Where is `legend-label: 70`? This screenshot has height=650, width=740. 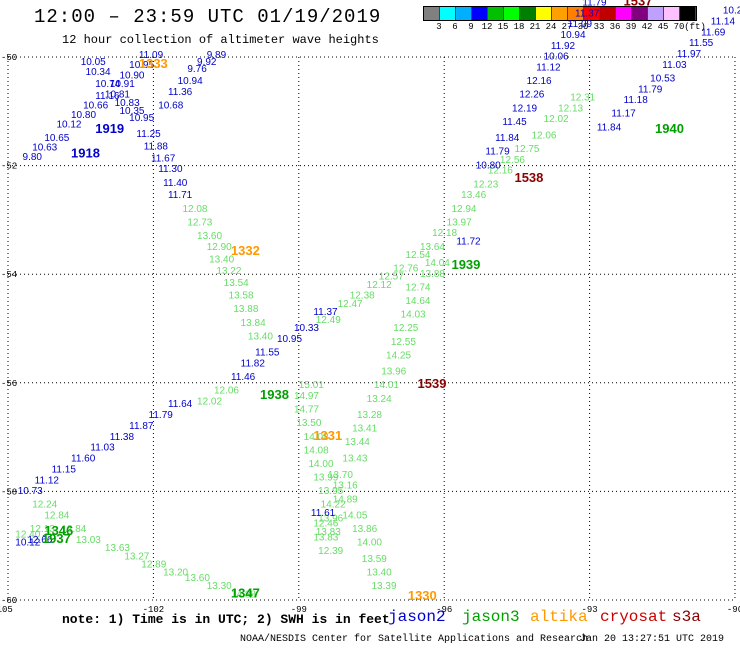 legend-label: 70 is located at coordinates (679, 27).